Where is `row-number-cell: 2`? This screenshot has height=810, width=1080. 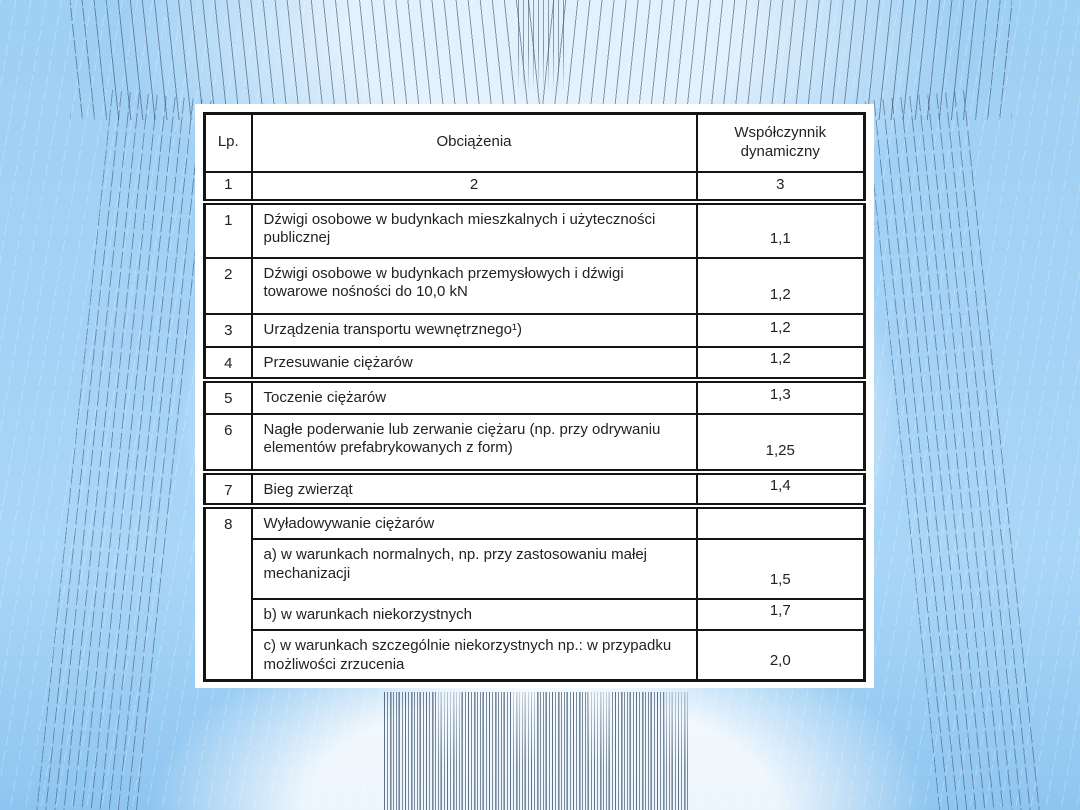 row-number-cell: 2 is located at coordinates (228, 285).